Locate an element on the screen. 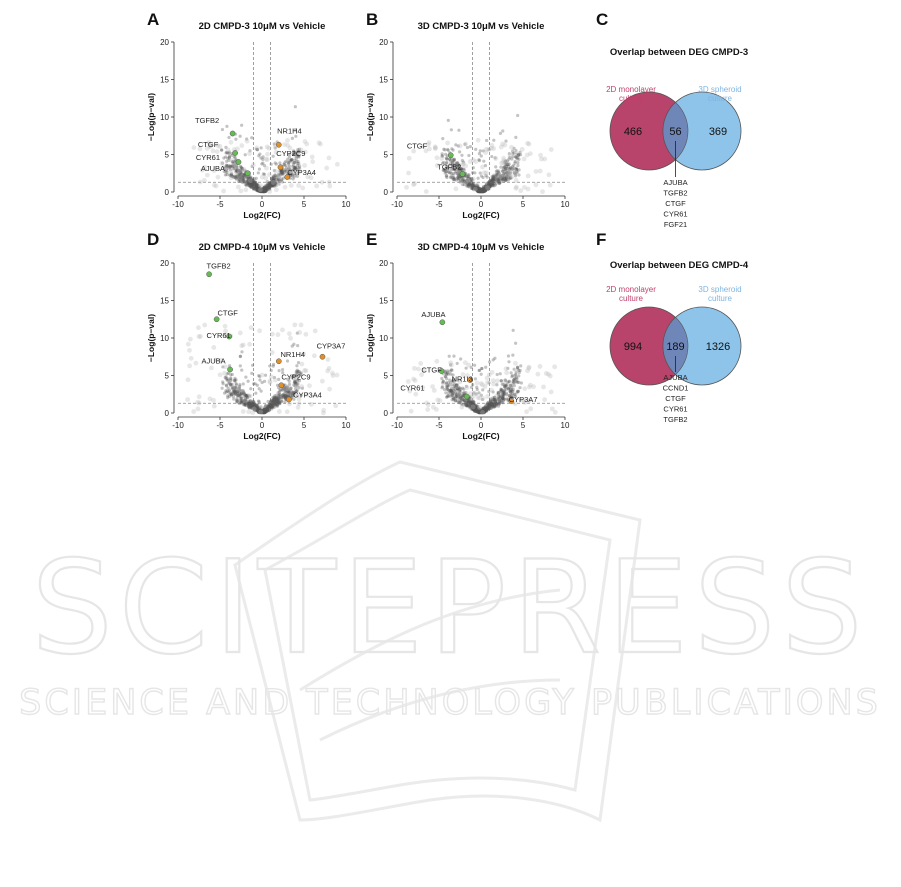  watermark-sub-text: SCIENCE AND TECHNOLOGY PUBLICATIONS is located at coordinates (450, 703).